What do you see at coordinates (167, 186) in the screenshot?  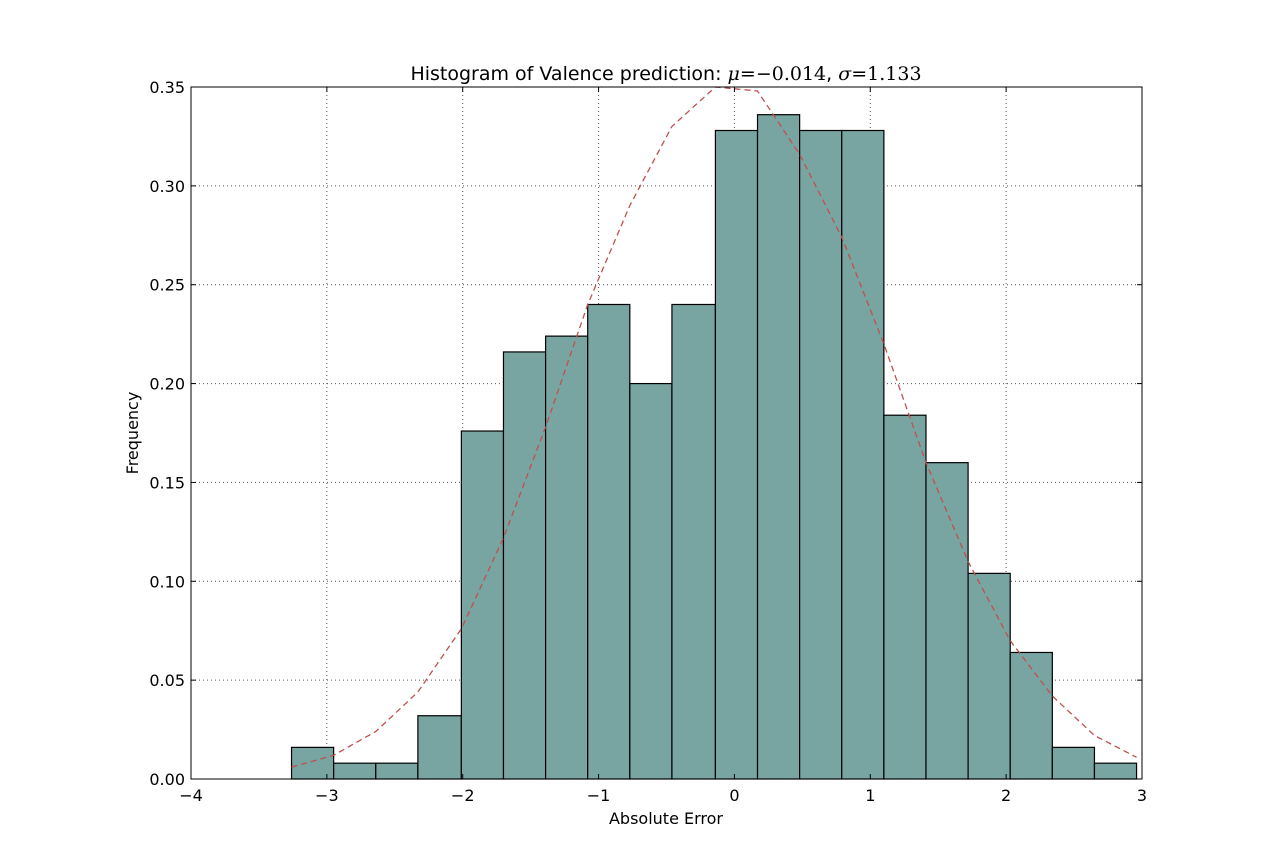 I see `y-tick-label-6: 0.30` at bounding box center [167, 186].